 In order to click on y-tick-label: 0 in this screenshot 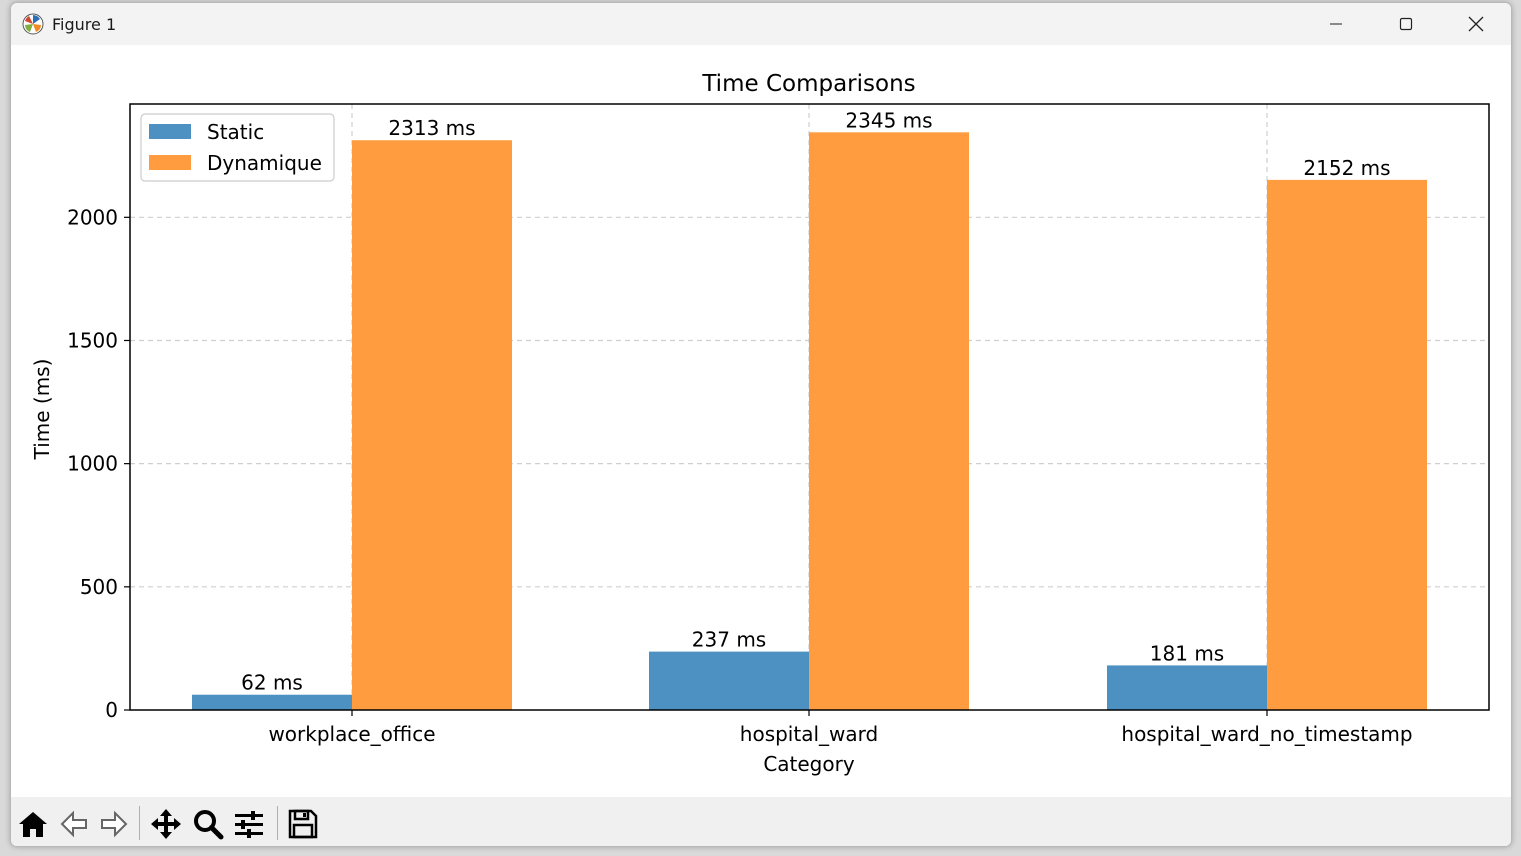, I will do `click(111, 710)`.